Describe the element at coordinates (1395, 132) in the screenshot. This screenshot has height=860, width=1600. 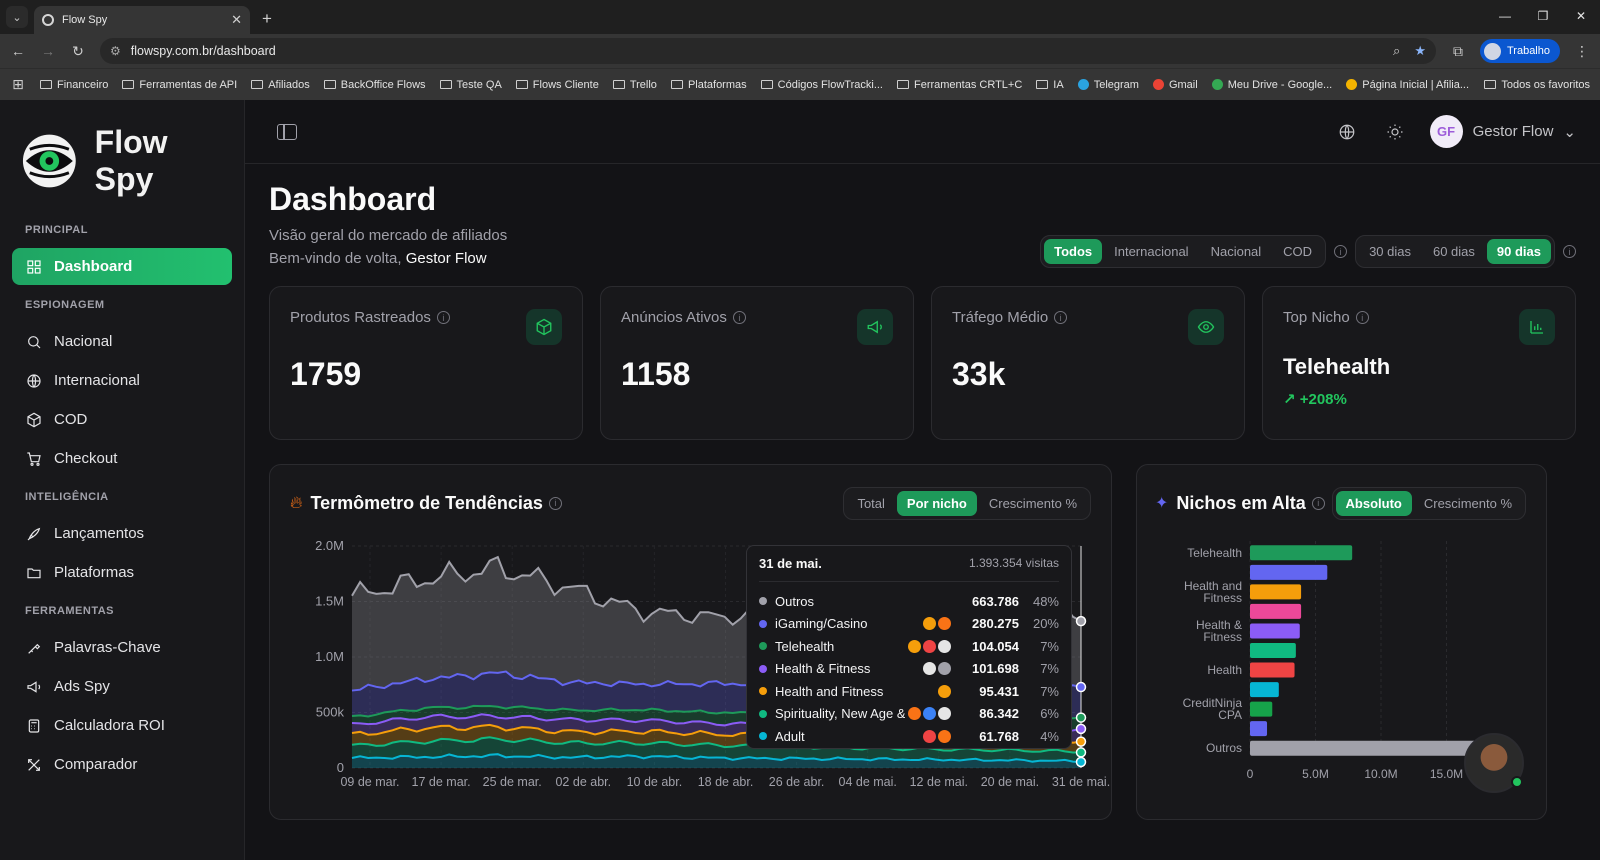
I see `theme-sun-icon` at that location.